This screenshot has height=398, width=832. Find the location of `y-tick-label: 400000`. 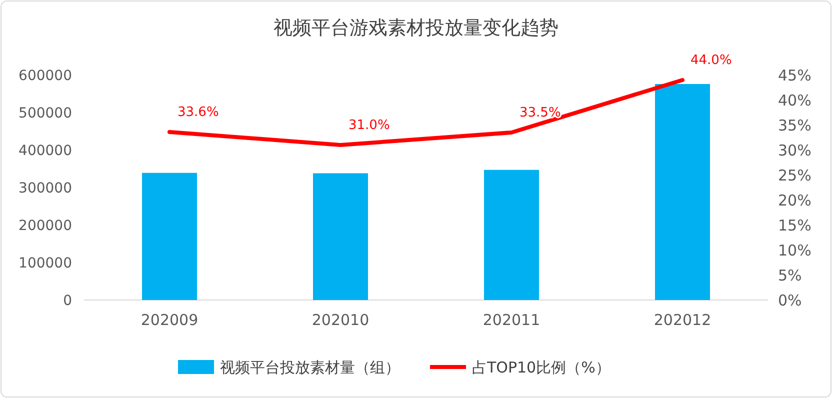

y-tick-label: 400000 is located at coordinates (45, 150).